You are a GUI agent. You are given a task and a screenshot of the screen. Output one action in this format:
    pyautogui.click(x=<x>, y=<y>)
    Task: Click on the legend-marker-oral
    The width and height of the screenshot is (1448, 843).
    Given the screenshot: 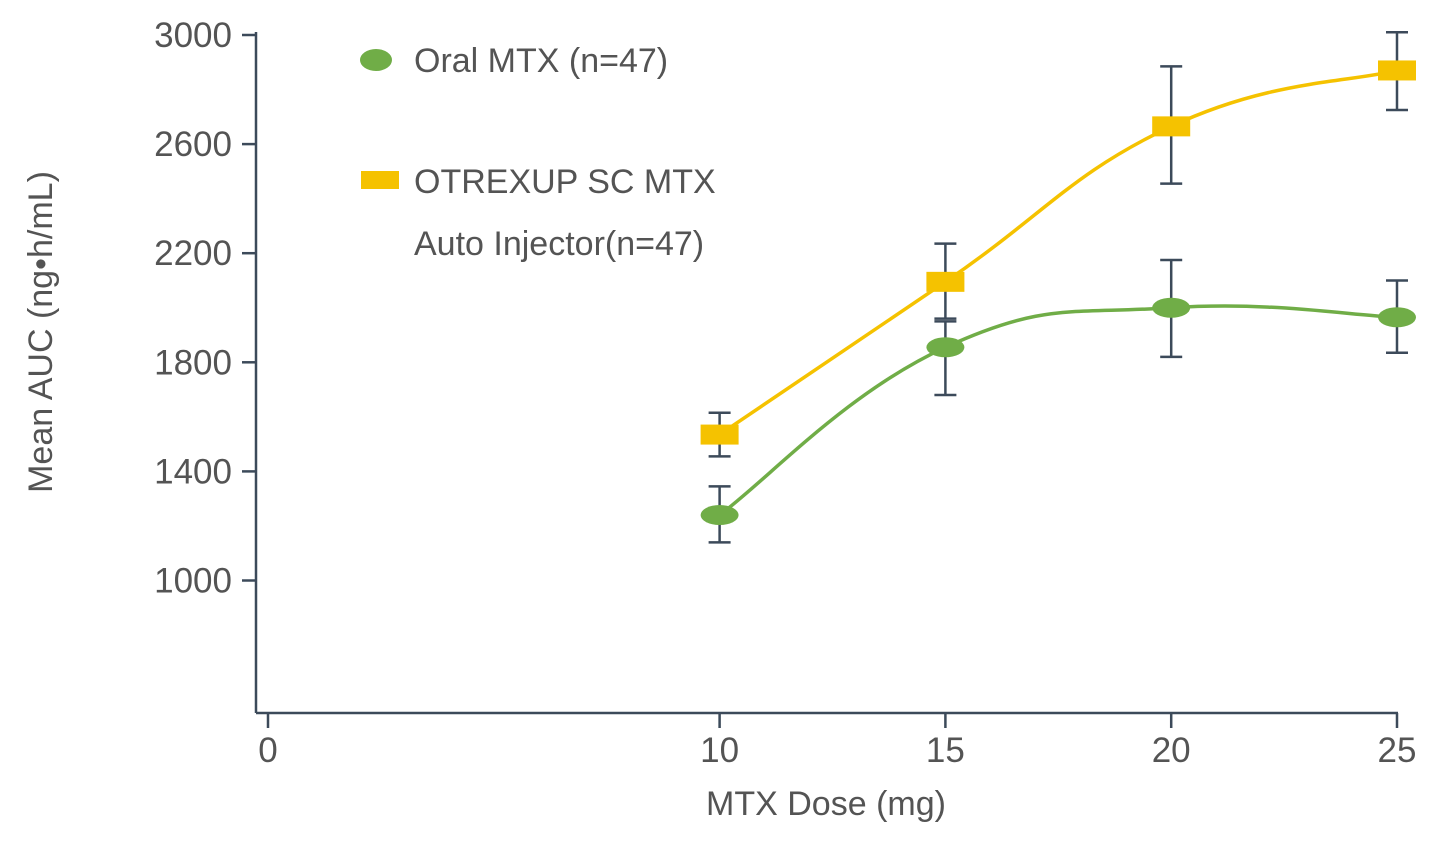 What is the action you would take?
    pyautogui.click(x=376, y=60)
    